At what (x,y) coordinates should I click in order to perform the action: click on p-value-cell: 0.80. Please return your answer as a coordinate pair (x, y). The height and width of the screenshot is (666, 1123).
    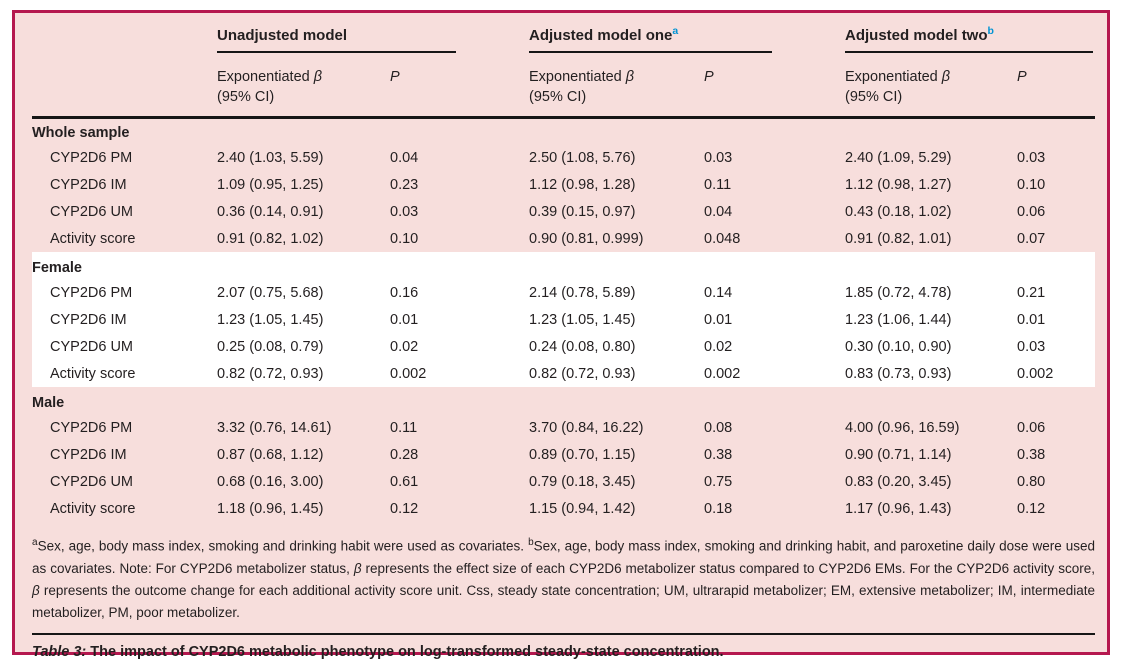
    Looking at the image, I should click on (1031, 481).